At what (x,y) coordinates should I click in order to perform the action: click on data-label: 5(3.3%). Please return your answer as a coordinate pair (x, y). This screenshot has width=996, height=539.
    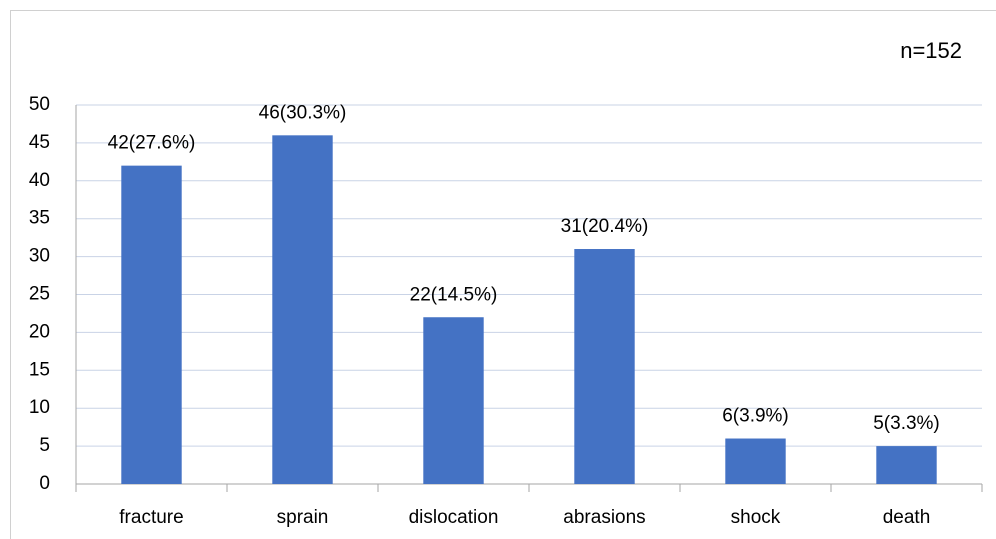
    Looking at the image, I should click on (906, 423).